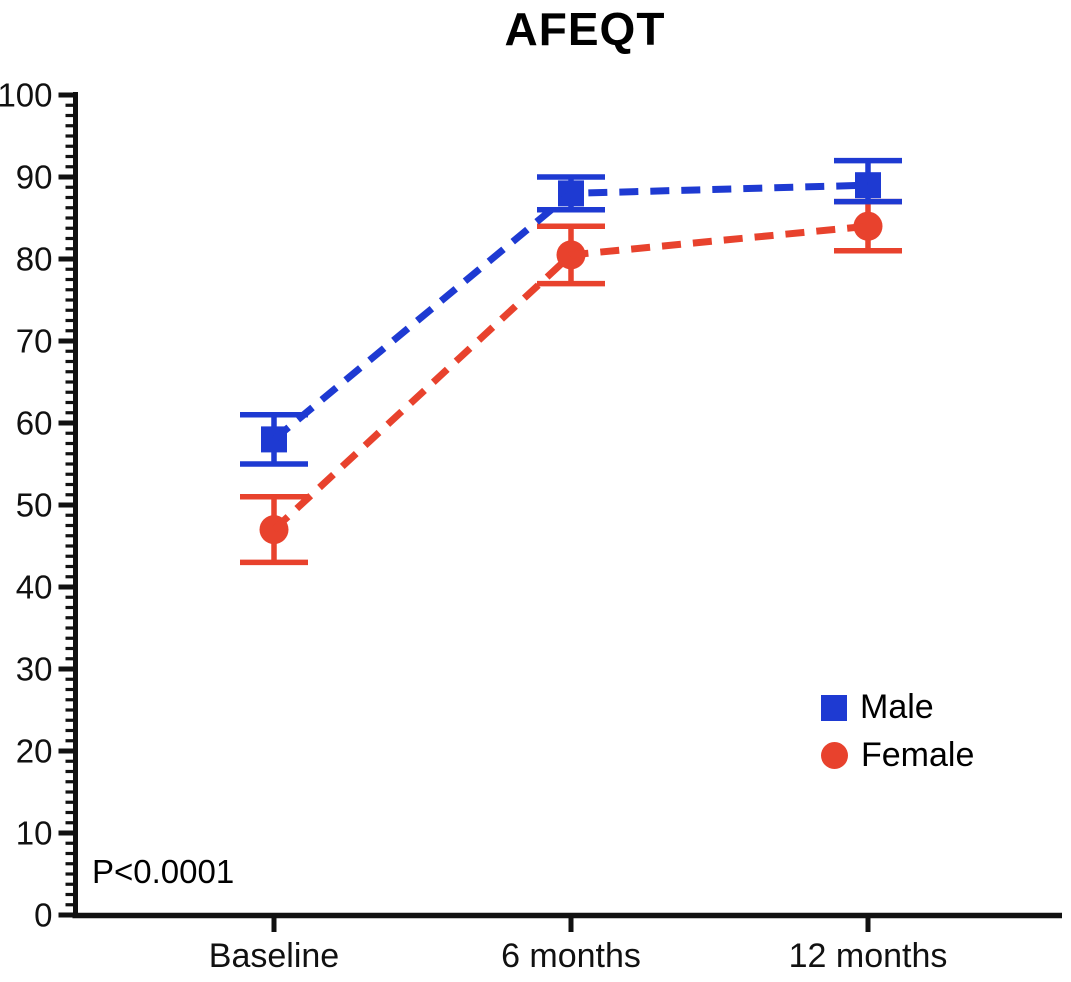 Image resolution: width=1071 pixels, height=982 pixels. What do you see at coordinates (571, 956) in the screenshot?
I see `x-tick-label: 6 months` at bounding box center [571, 956].